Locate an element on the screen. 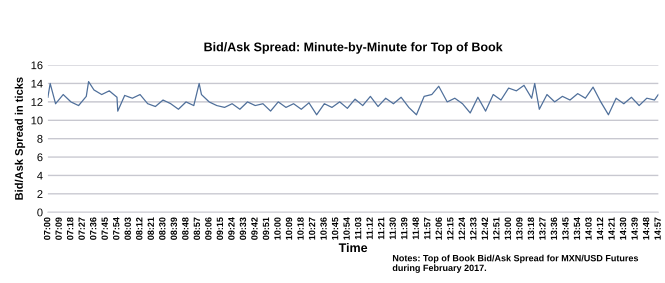 The height and width of the screenshot is (283, 665). x-tick-label: 09:33 is located at coordinates (243, 228).